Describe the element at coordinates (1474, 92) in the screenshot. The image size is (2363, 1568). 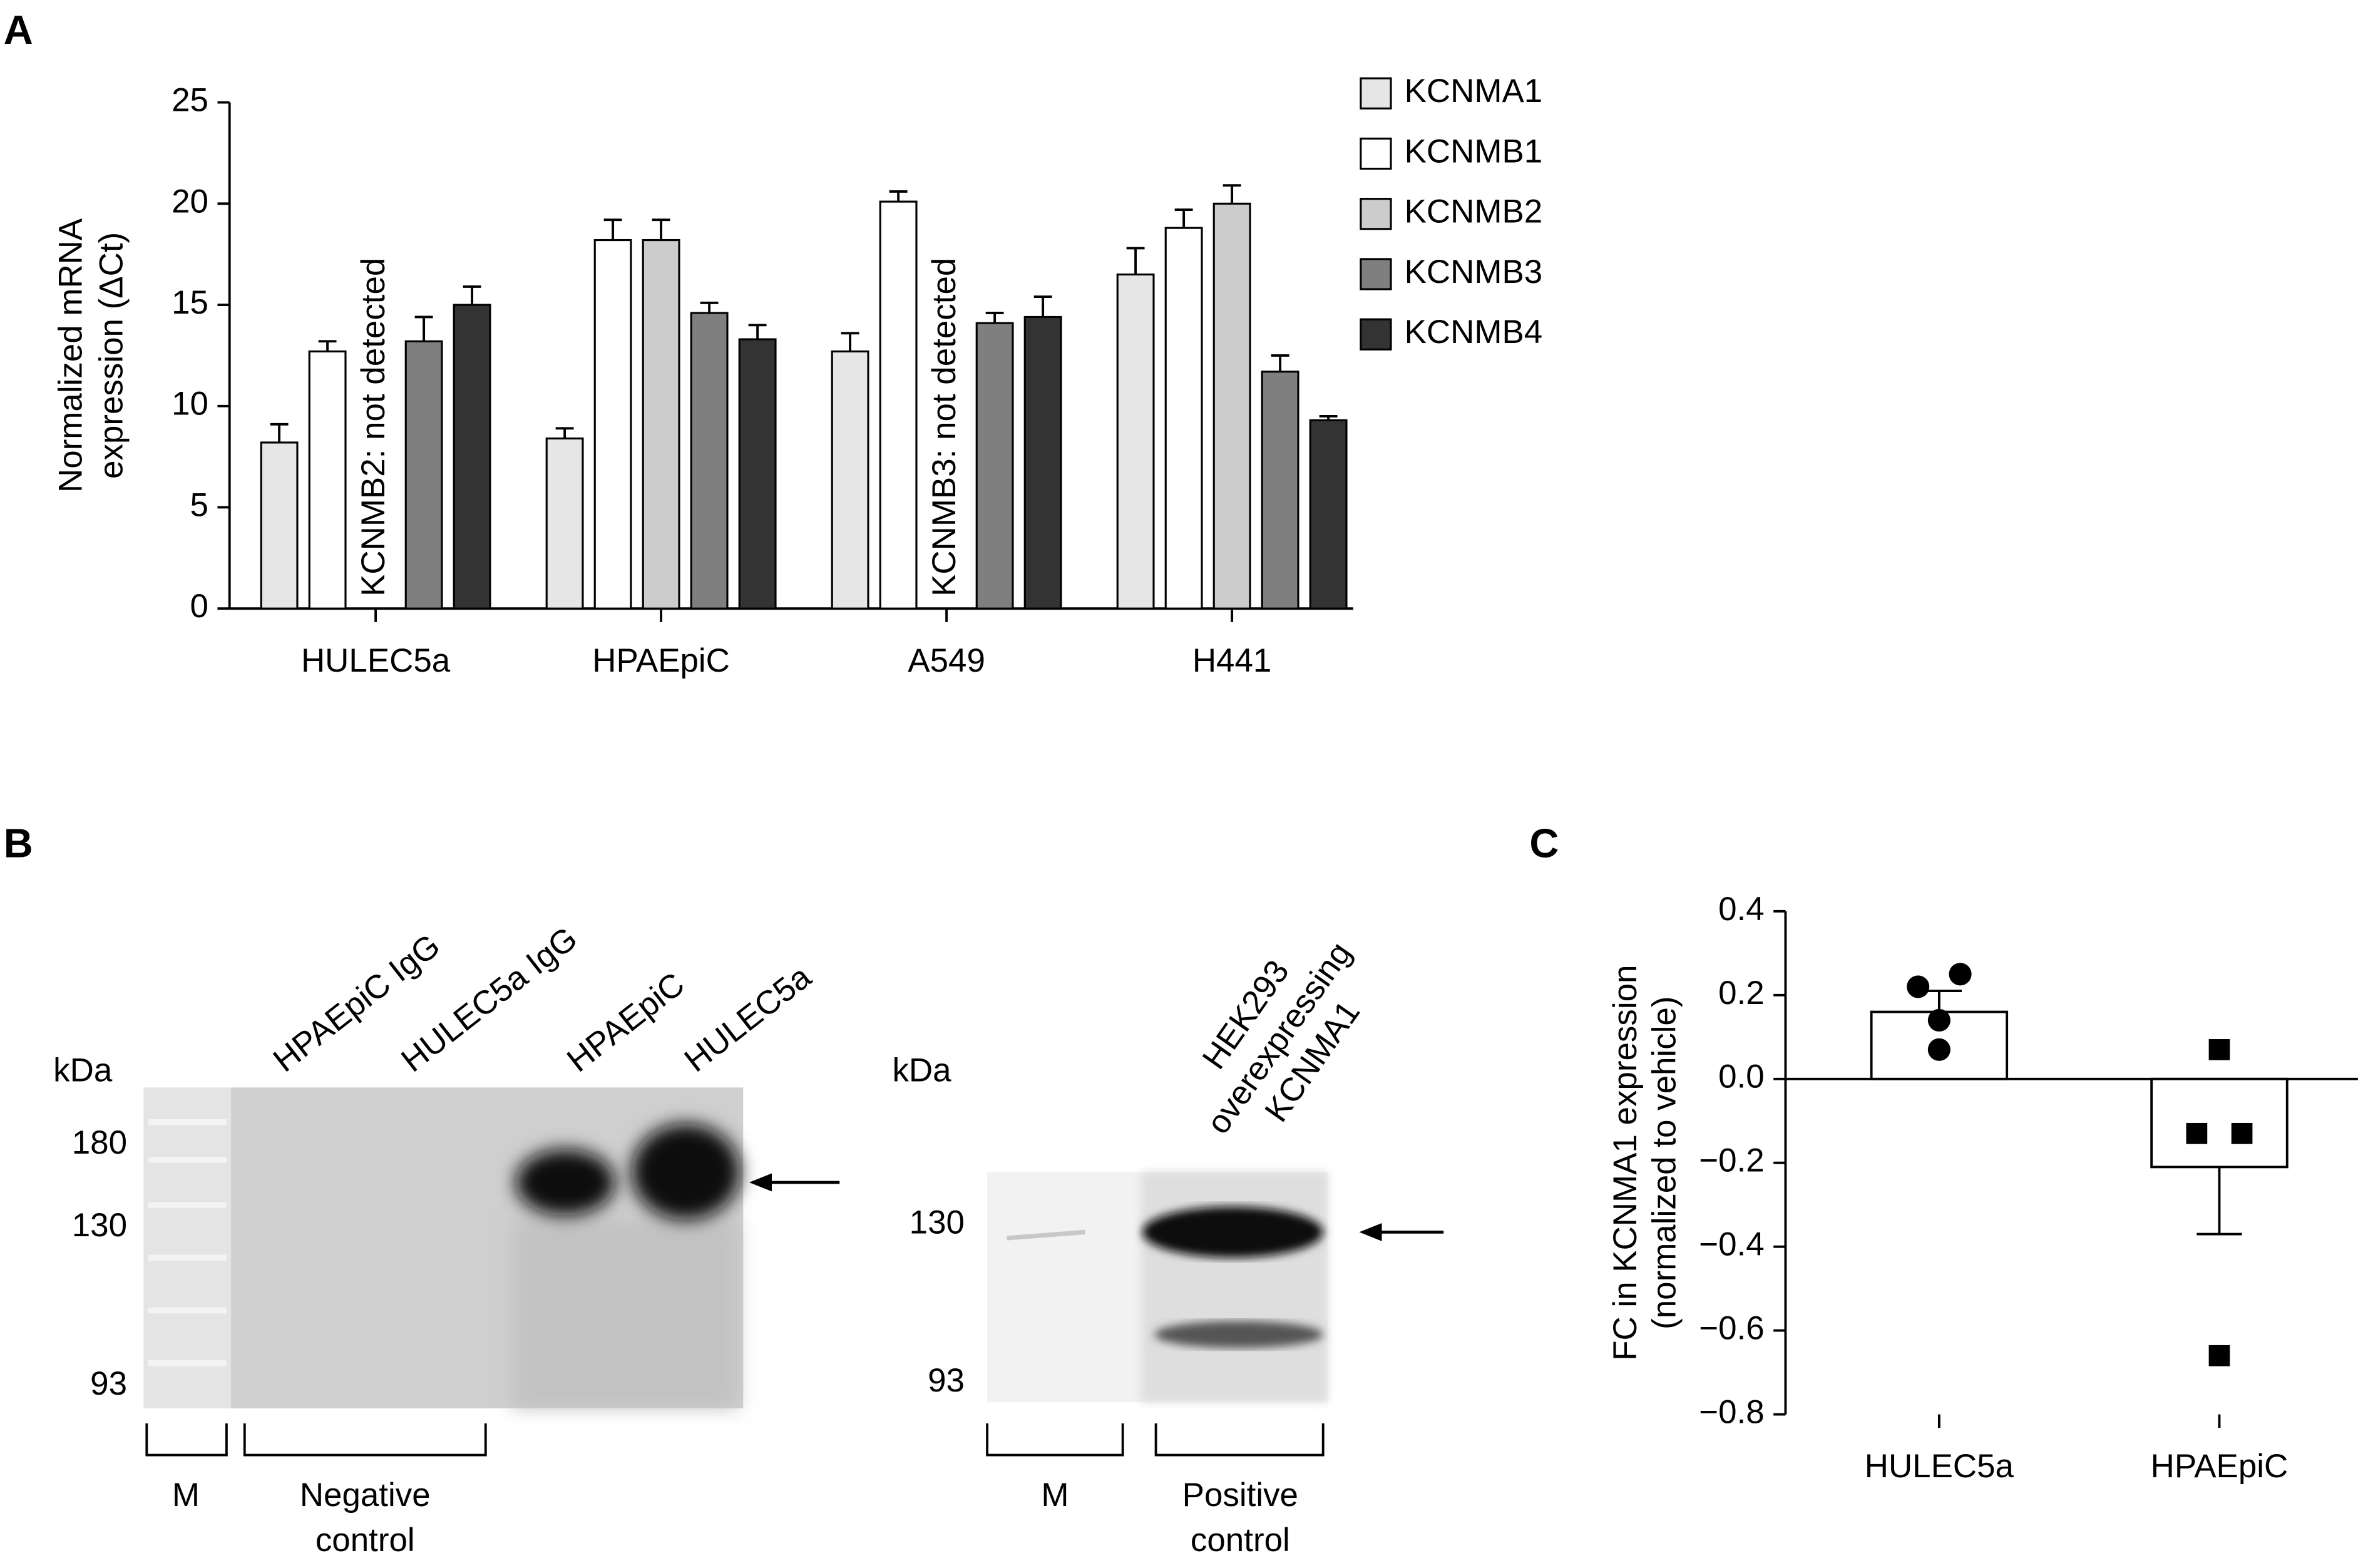
I see `legend-label: KCNMA1` at that location.